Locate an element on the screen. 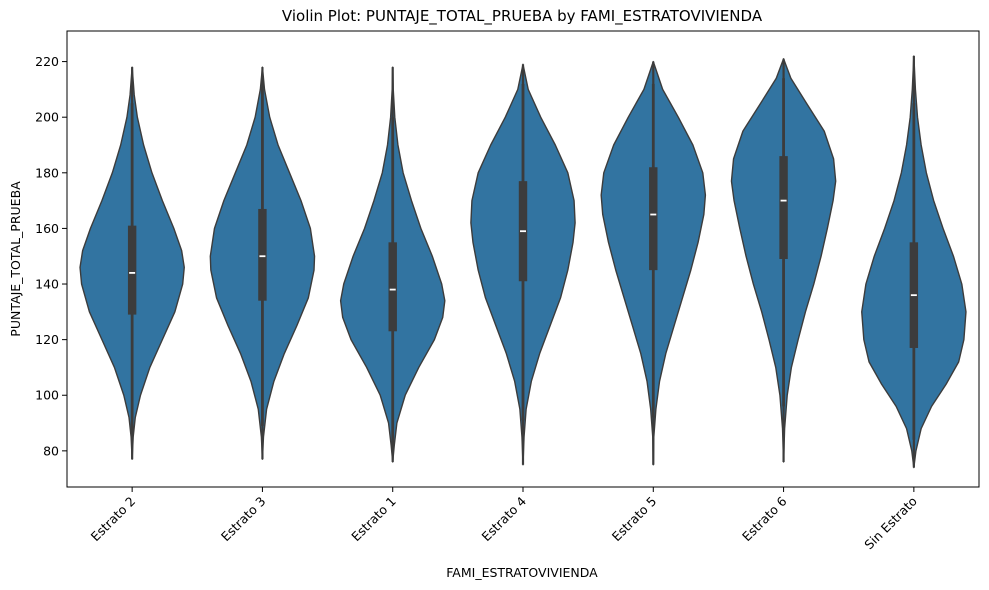  x-tick-label: Estrato 1 is located at coordinates (373, 519).